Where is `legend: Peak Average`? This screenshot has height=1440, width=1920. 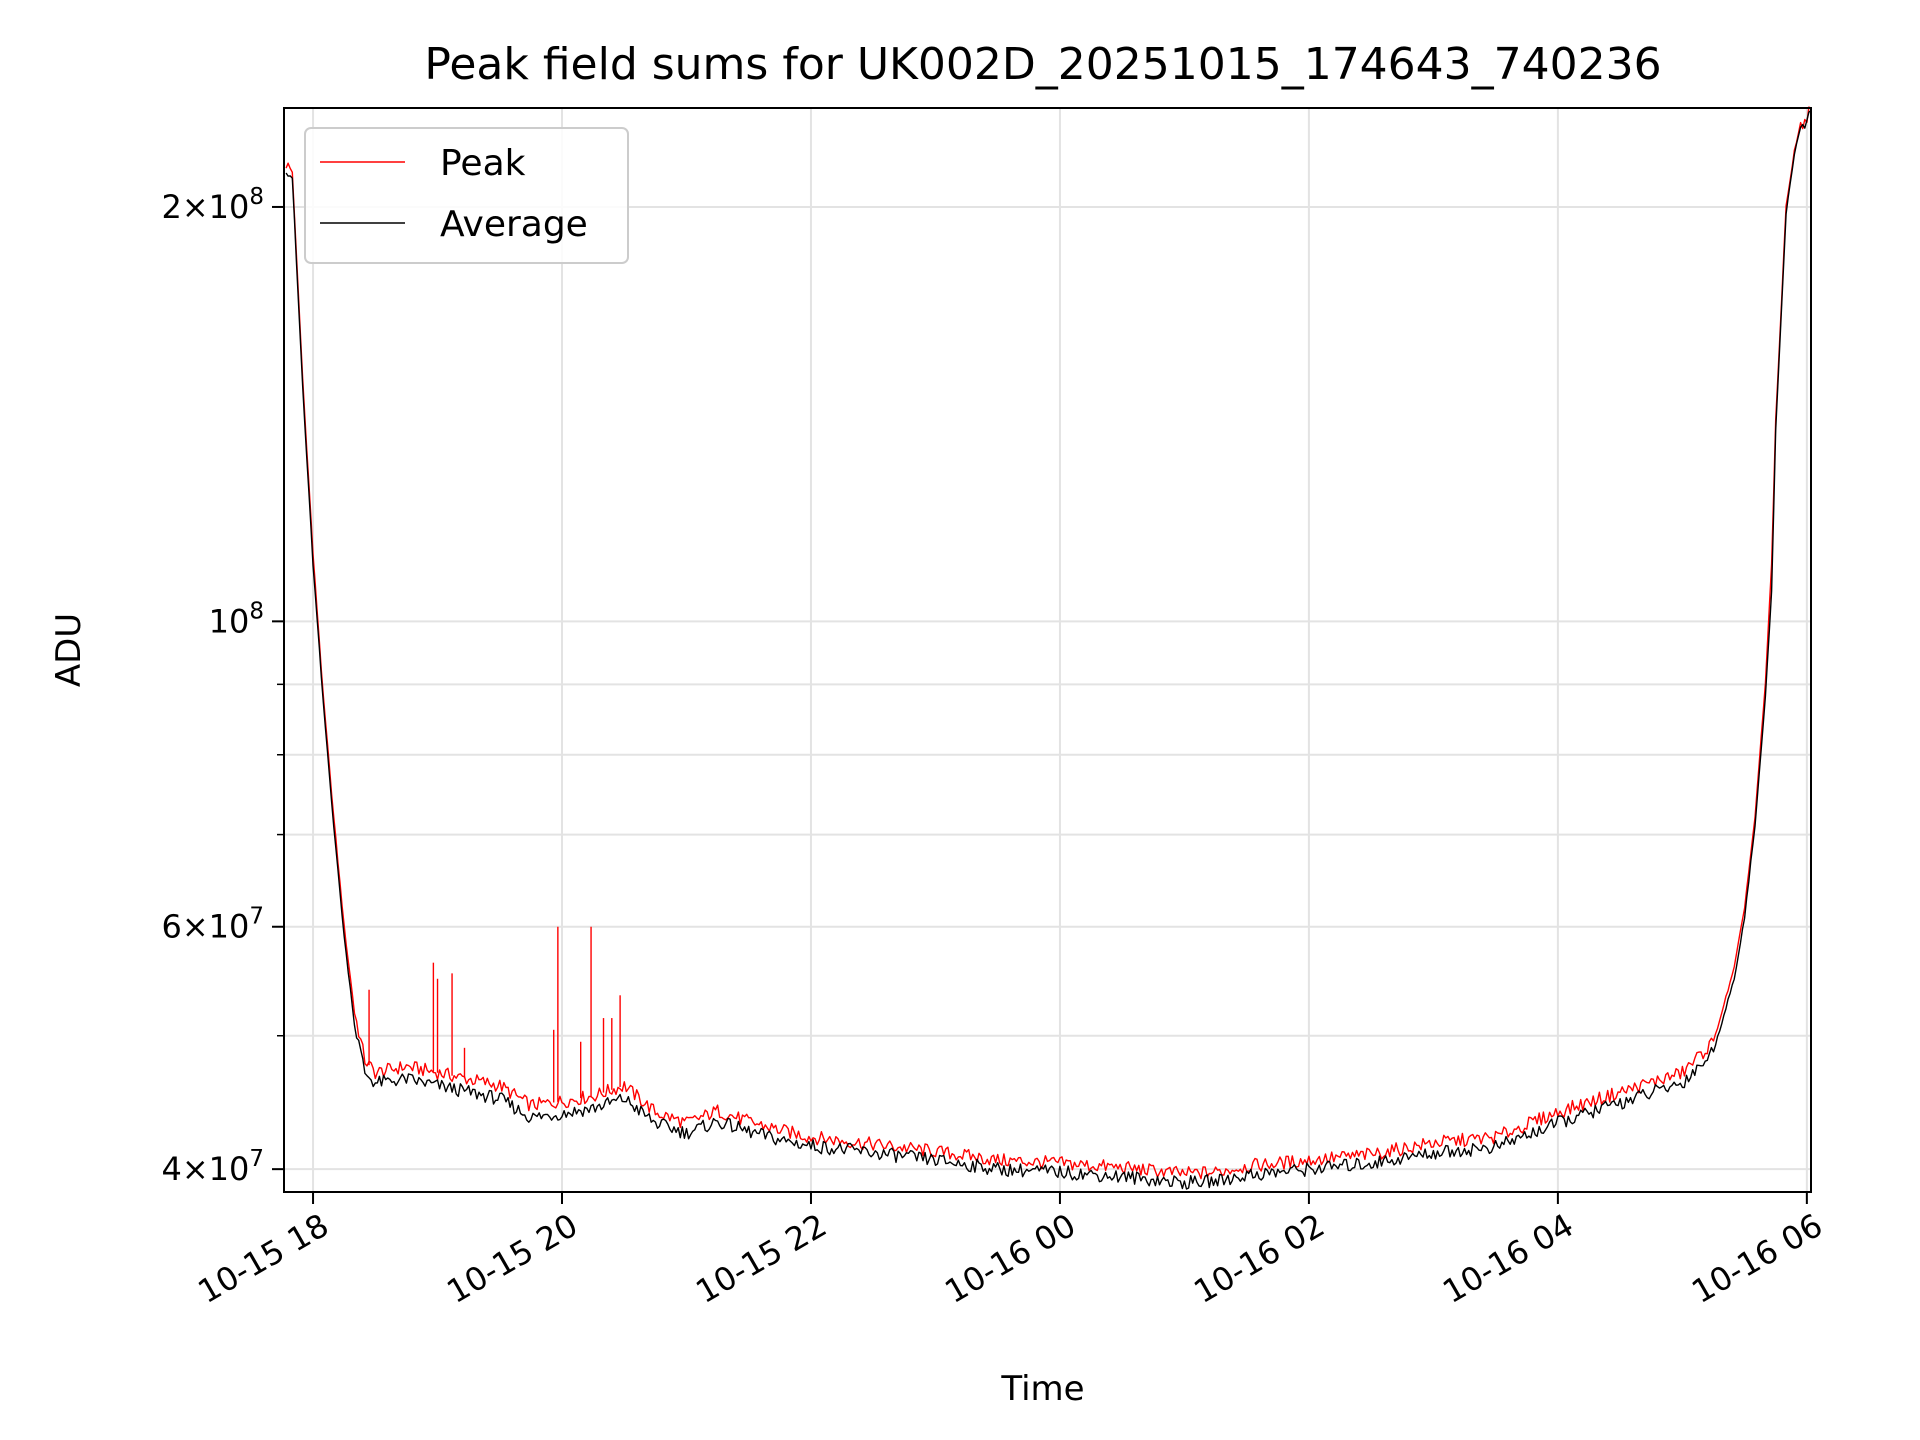
legend: Peak Average is located at coordinates (466, 195).